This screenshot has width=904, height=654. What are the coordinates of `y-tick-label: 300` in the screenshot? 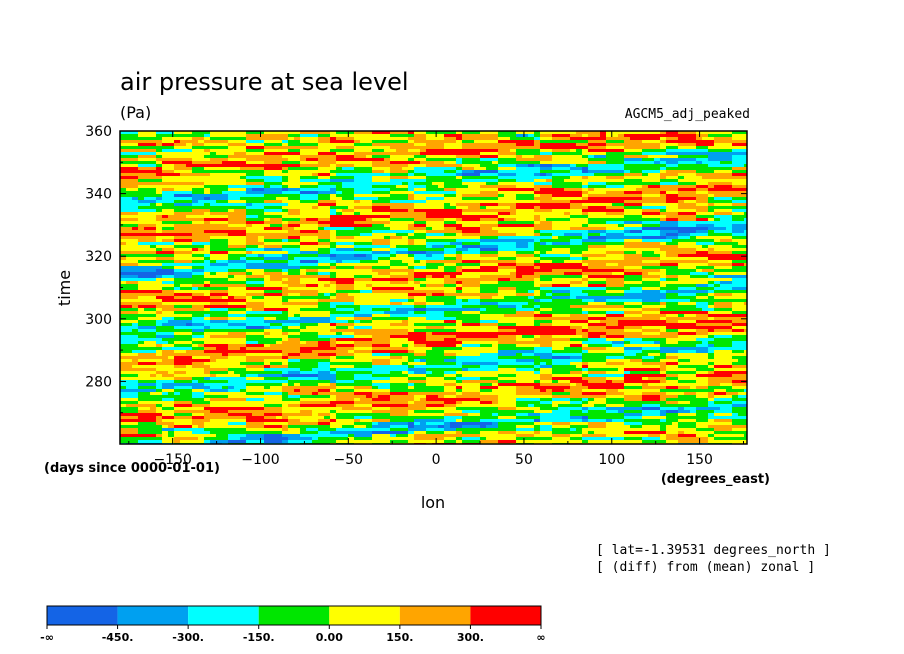 It's located at (98, 320).